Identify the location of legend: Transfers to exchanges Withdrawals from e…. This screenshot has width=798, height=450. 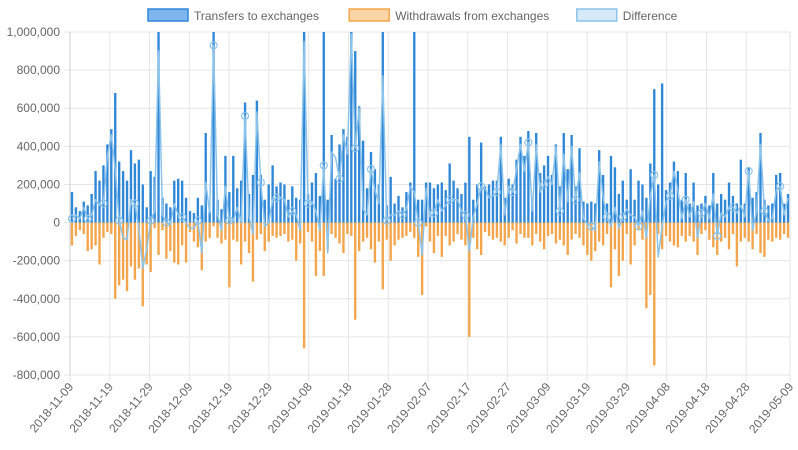
(412, 15).